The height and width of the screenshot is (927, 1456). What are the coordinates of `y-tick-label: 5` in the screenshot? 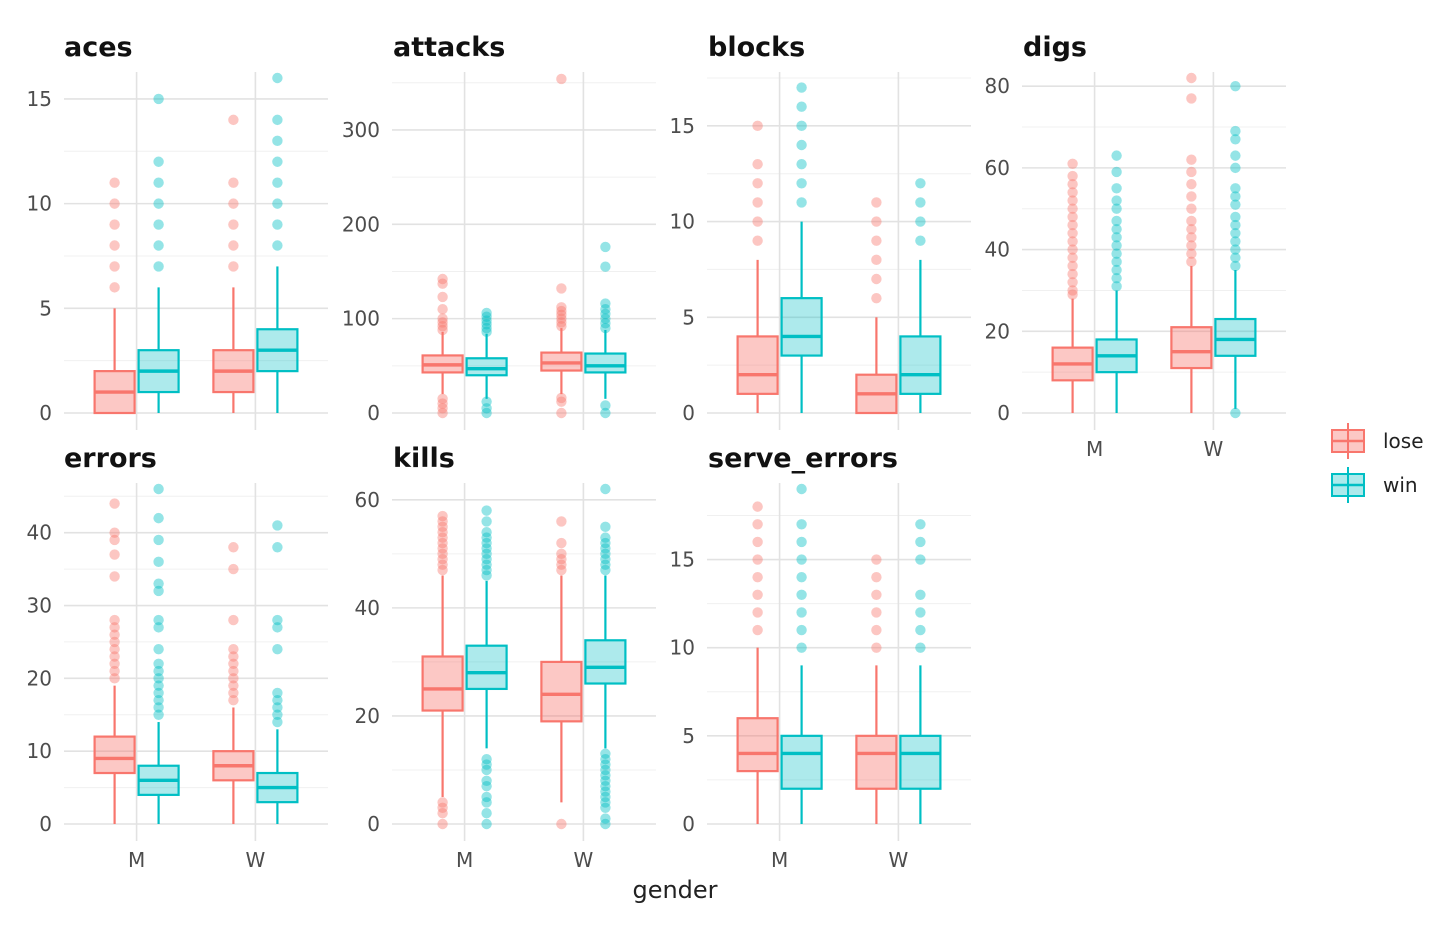 It's located at (688, 317).